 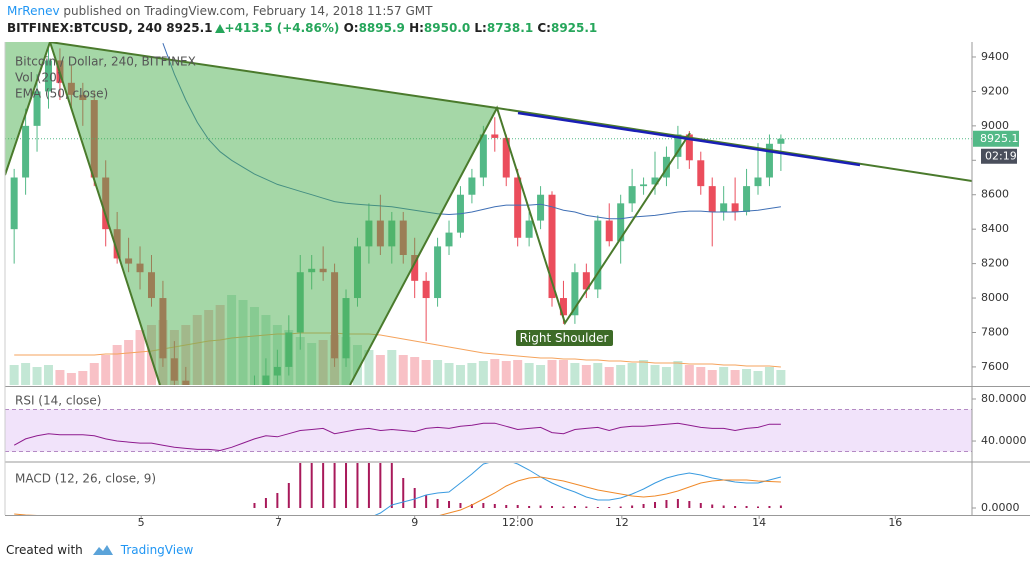 I want to click on price-box, so click(x=996, y=138).